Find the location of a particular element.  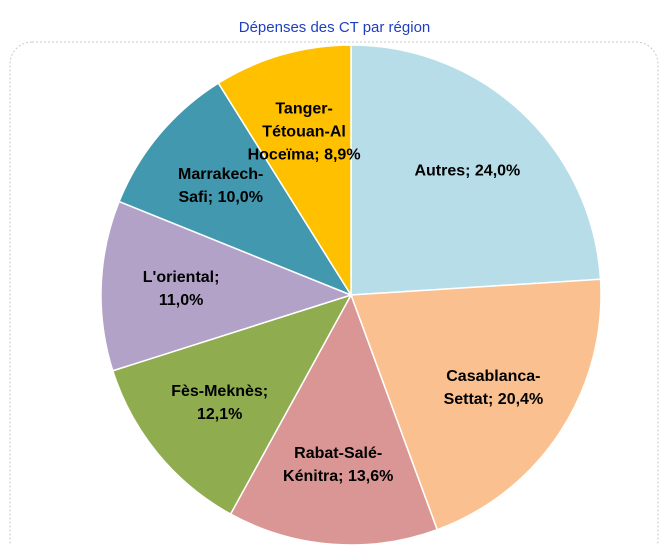

category-name: L'oriental is located at coordinates (178, 277).